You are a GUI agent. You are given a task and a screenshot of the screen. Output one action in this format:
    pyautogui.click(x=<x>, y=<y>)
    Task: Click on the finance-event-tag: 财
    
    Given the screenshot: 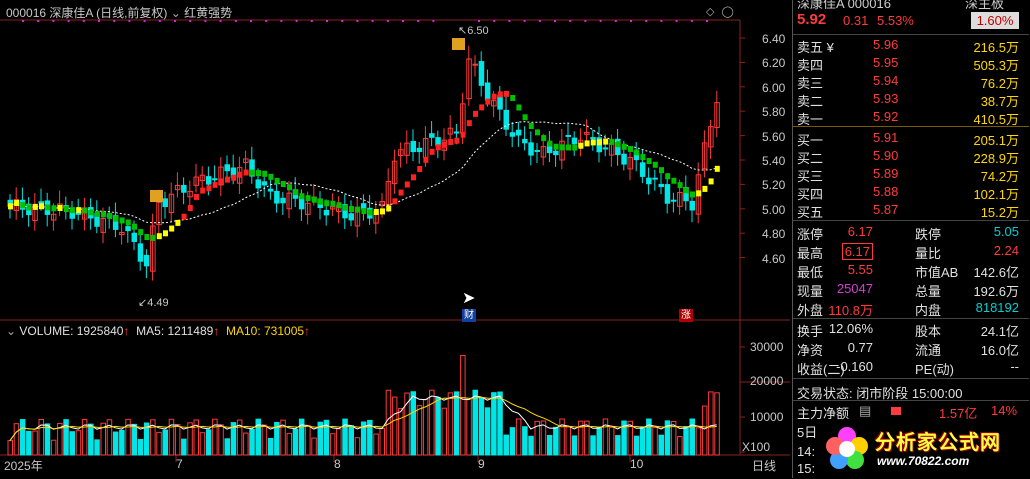 What is the action you would take?
    pyautogui.click(x=469, y=315)
    